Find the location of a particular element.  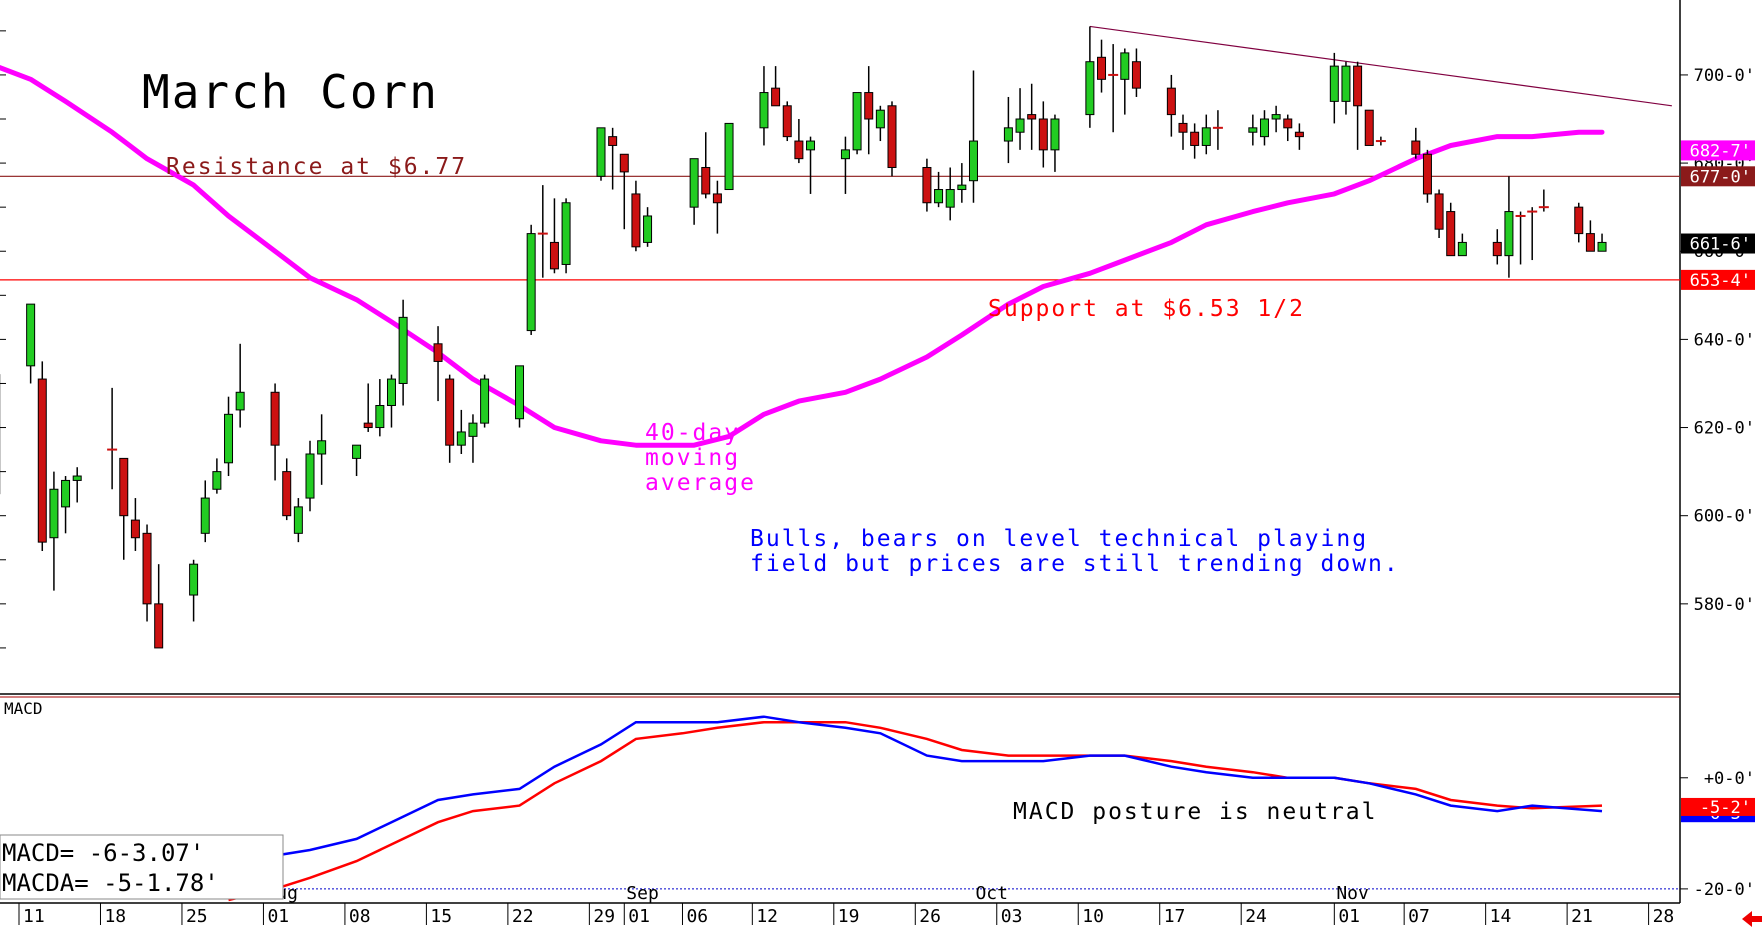

price-tag-label: 677-0' is located at coordinates (1720, 177).